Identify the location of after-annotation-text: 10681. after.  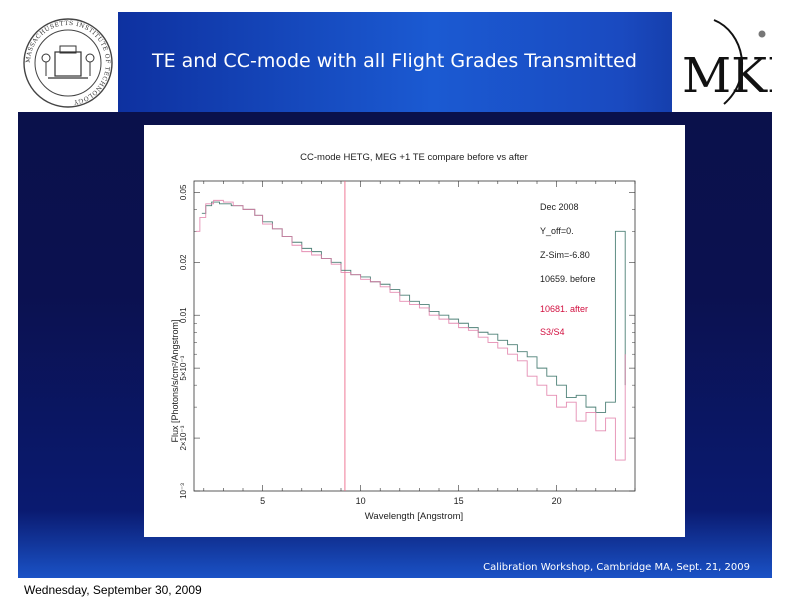
(564, 309).